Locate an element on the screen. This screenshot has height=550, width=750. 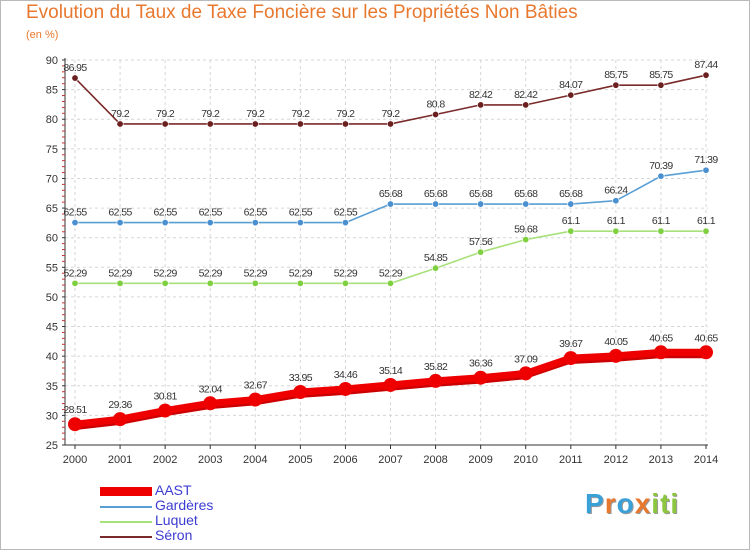
data-label: 28.51 is located at coordinates (75, 410).